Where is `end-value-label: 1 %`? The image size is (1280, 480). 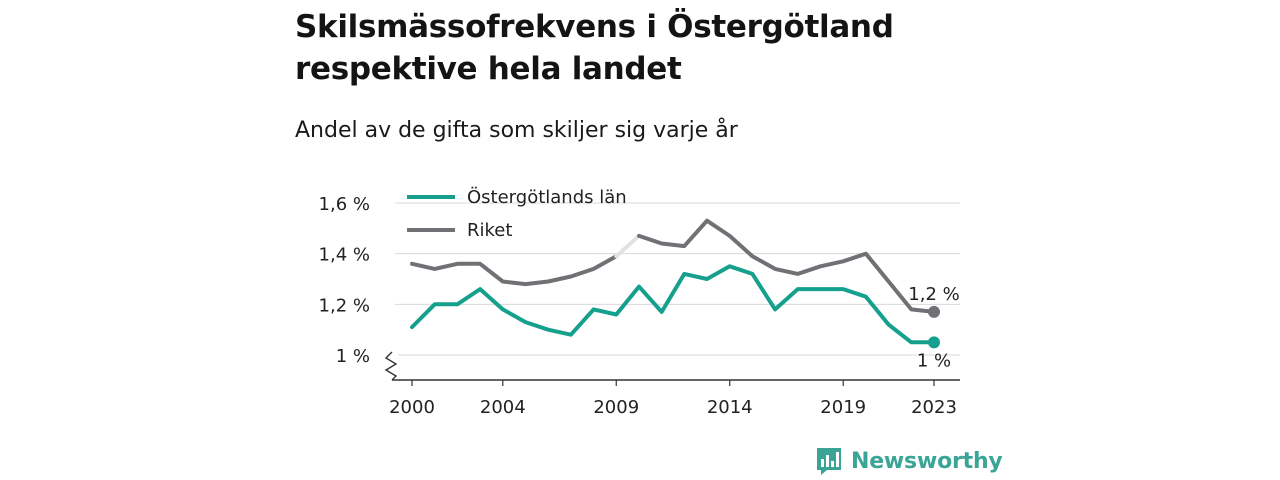 end-value-label: 1 % is located at coordinates (934, 360).